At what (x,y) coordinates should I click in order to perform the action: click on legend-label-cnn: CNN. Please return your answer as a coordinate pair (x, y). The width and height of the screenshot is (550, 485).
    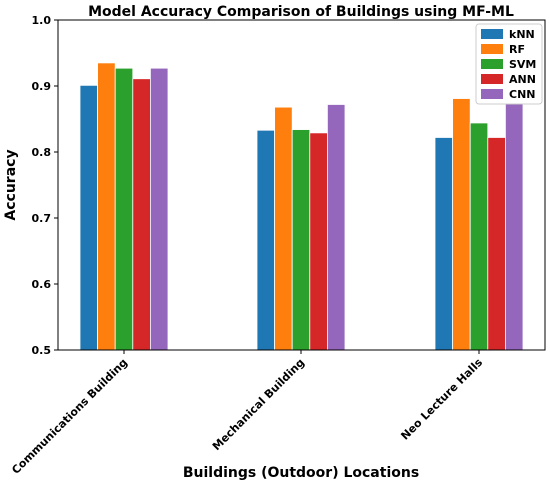
    Looking at the image, I should click on (522, 94).